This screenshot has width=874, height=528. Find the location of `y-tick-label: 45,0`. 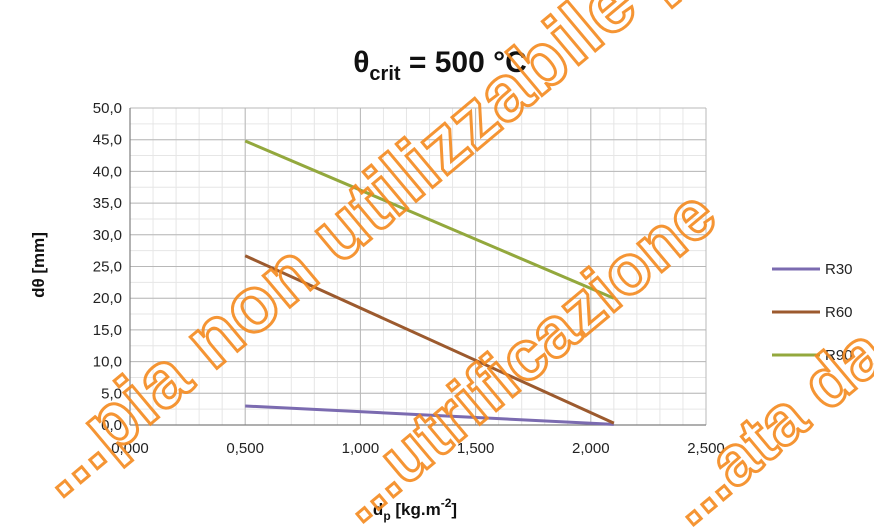

y-tick-label: 45,0 is located at coordinates (107, 140).